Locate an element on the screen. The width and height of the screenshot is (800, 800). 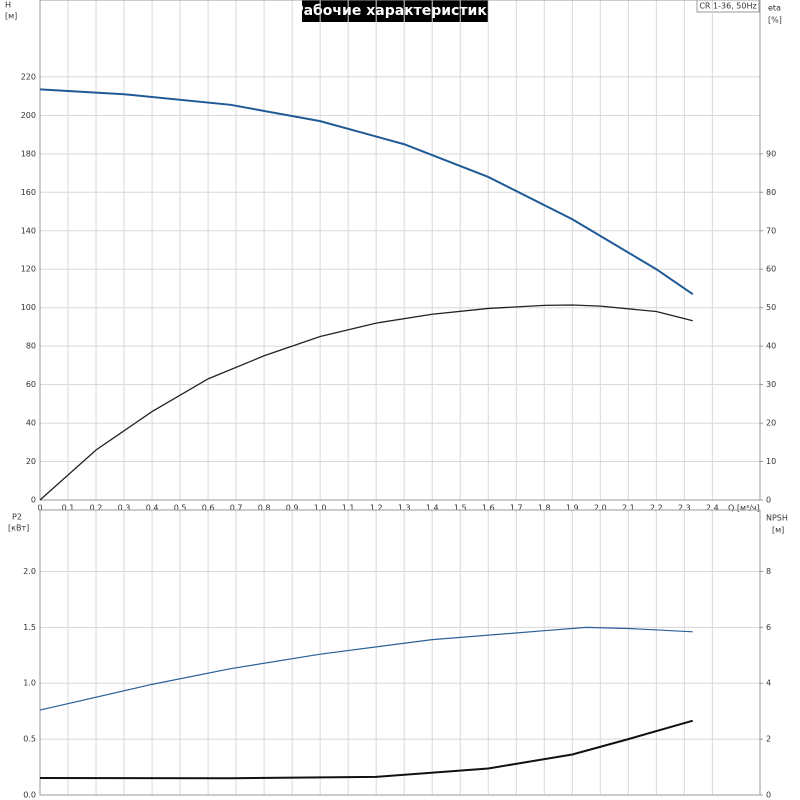
chart-title: Рабочие характеристики is located at coordinates (394, 11).